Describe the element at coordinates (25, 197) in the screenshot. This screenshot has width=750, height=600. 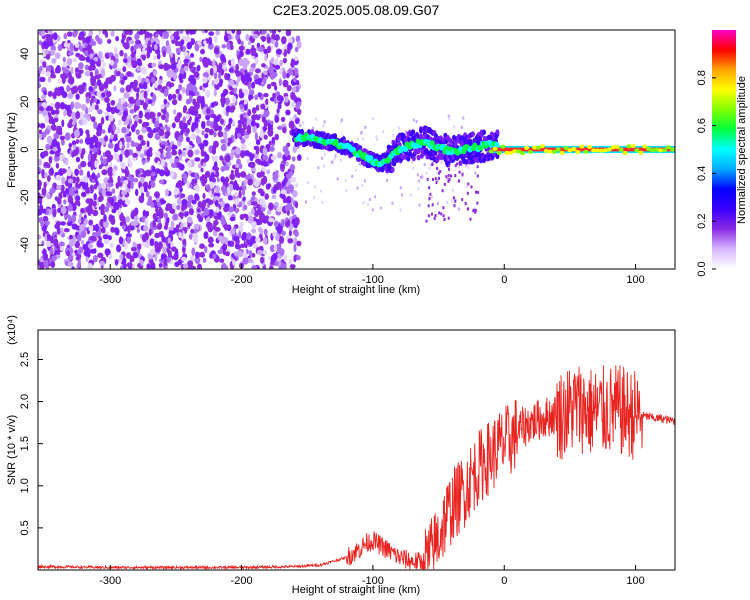
I see `y-tick-label: -20` at that location.